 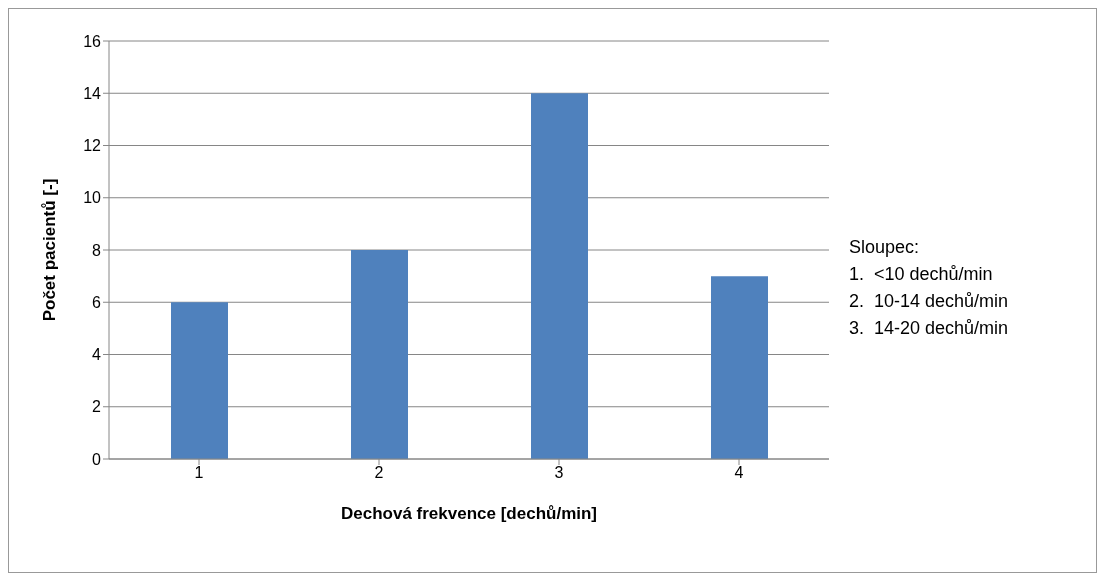 What do you see at coordinates (50, 250) in the screenshot?
I see `y-axis-title: Počet pacientů [-]` at bounding box center [50, 250].